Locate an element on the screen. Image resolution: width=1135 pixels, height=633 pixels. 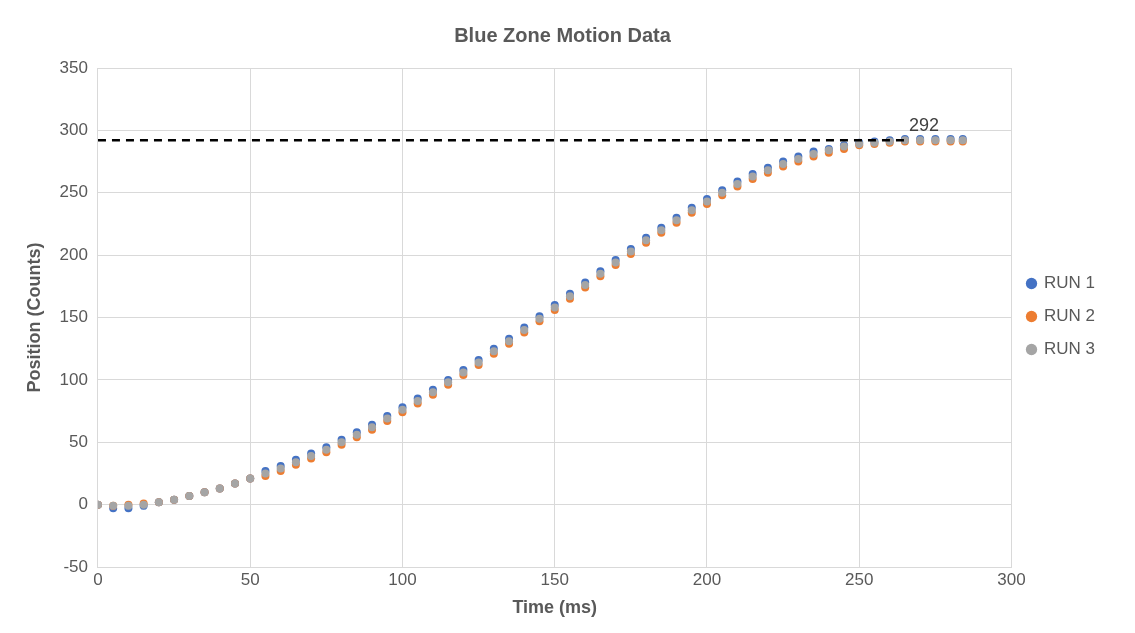
y-tick-label: 350 is located at coordinates (73, 67).